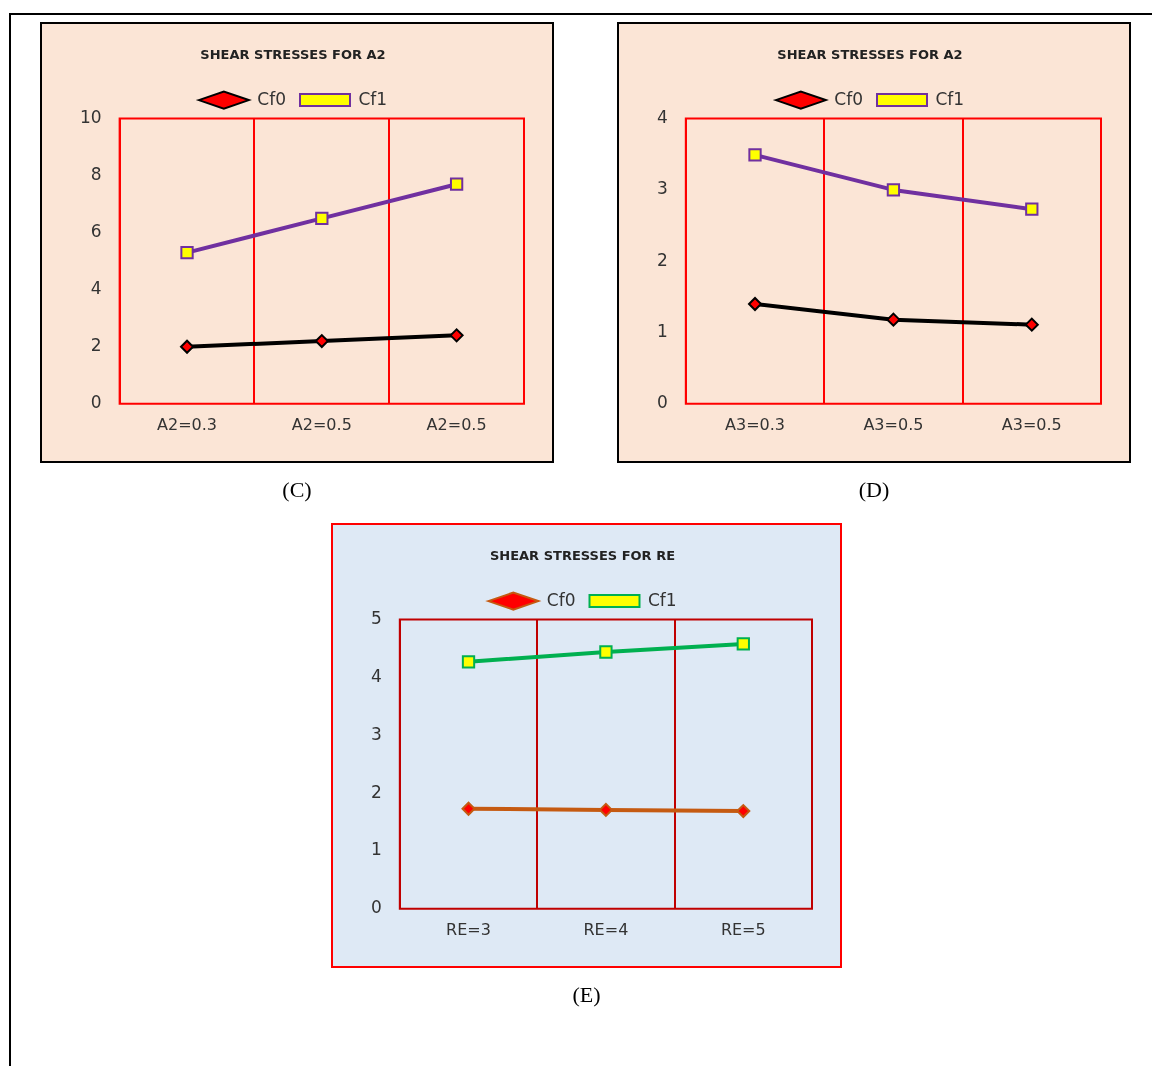  I want to click on y-tick-label: 8, so click(96, 174).